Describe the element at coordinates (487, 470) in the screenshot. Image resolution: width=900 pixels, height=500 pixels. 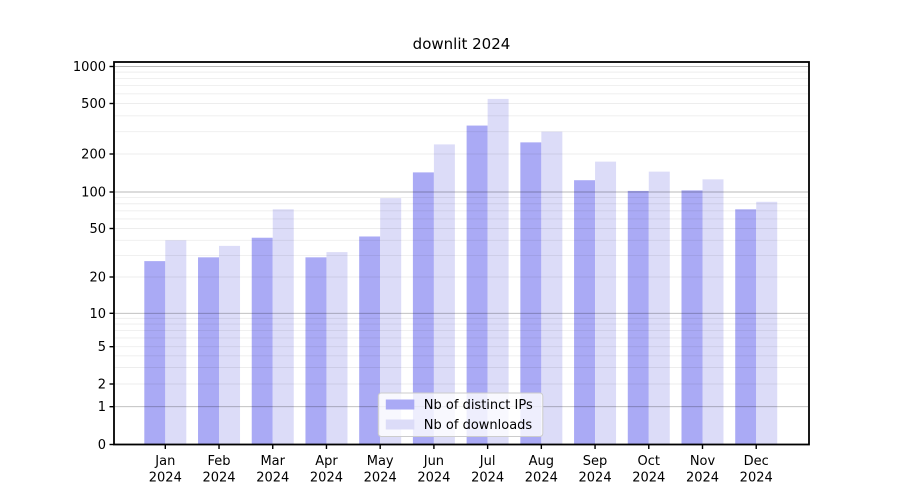
I see `x-tick-label: Jul 2024` at that location.